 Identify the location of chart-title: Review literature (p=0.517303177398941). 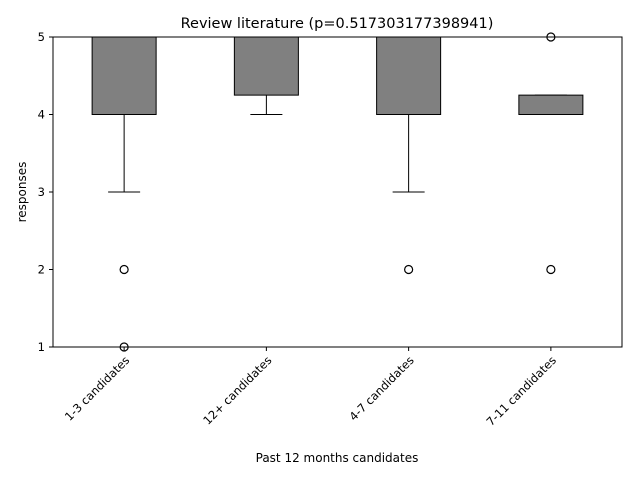
(337, 24).